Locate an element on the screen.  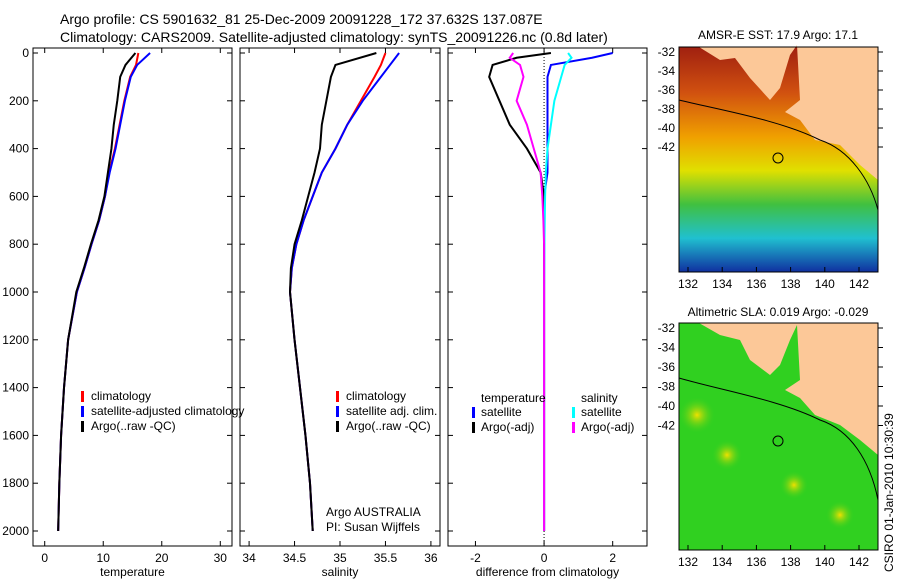
y-tick-label: 200 is located at coordinates (19, 101).